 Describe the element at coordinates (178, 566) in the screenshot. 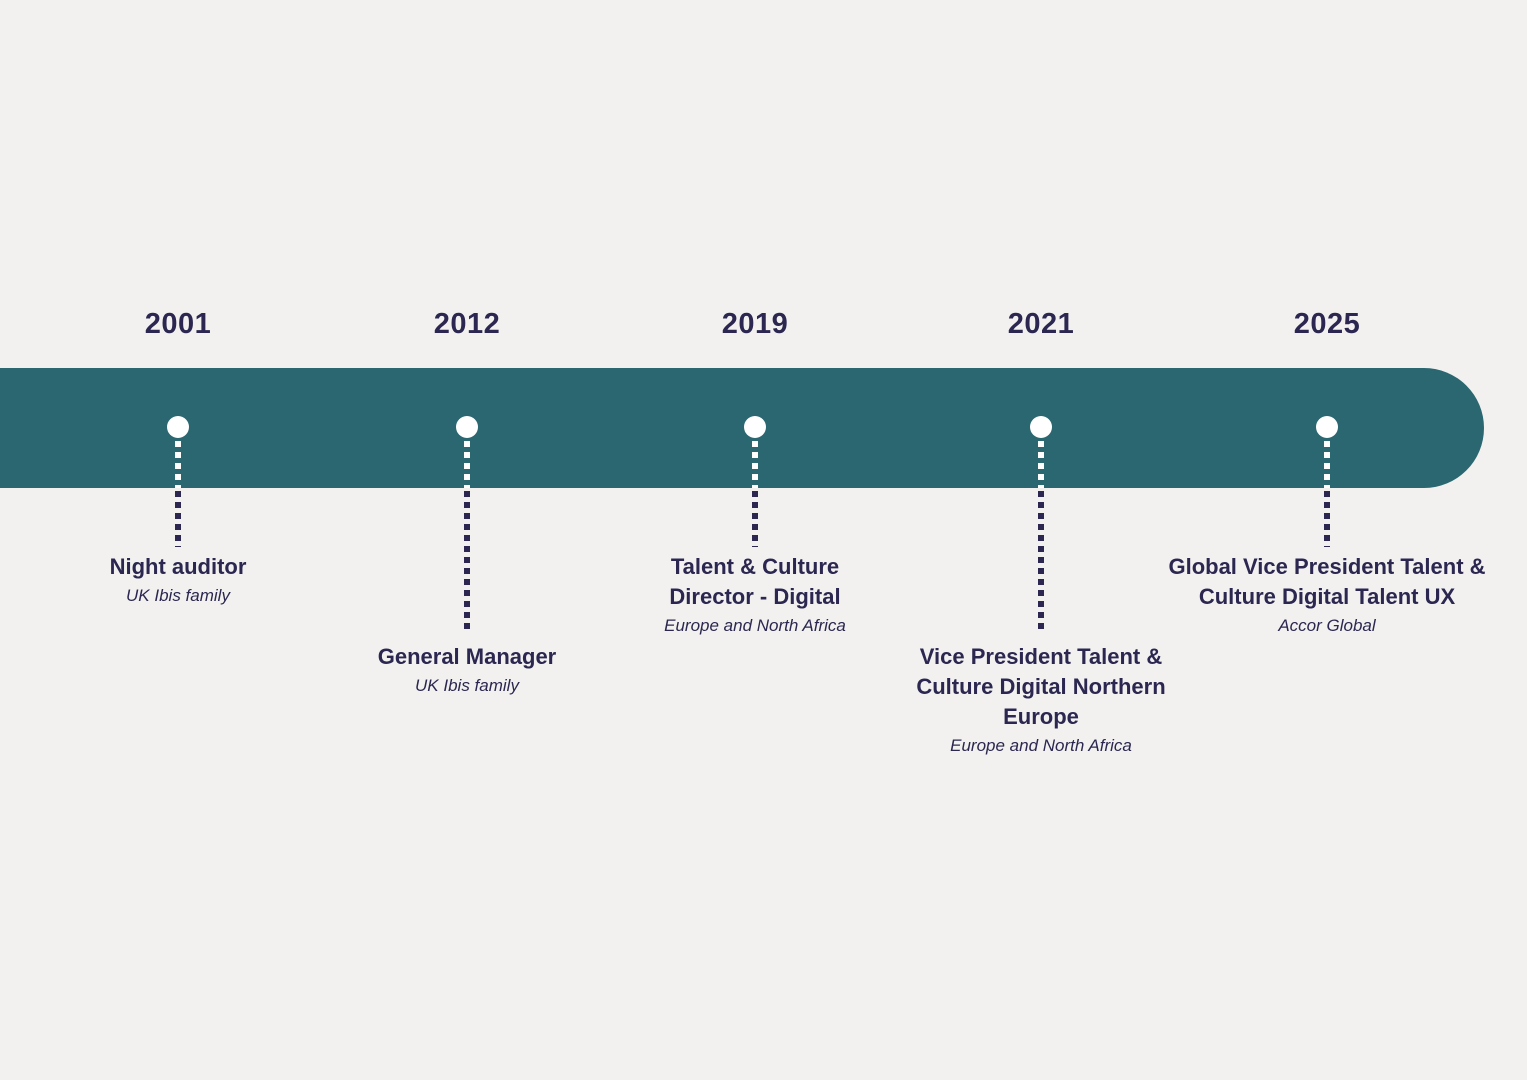

I see `milestone-title: Night auditor` at that location.